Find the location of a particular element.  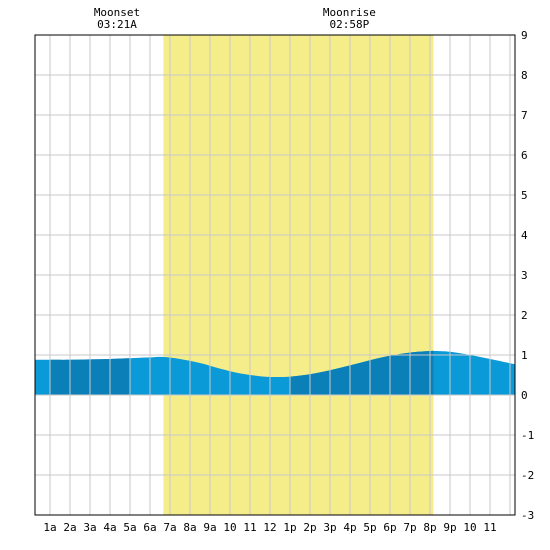

y-axis-ticks: -3 -2 -1 0 1 2 3 4 5 6 7 8 9 is located at coordinates (527, 275).